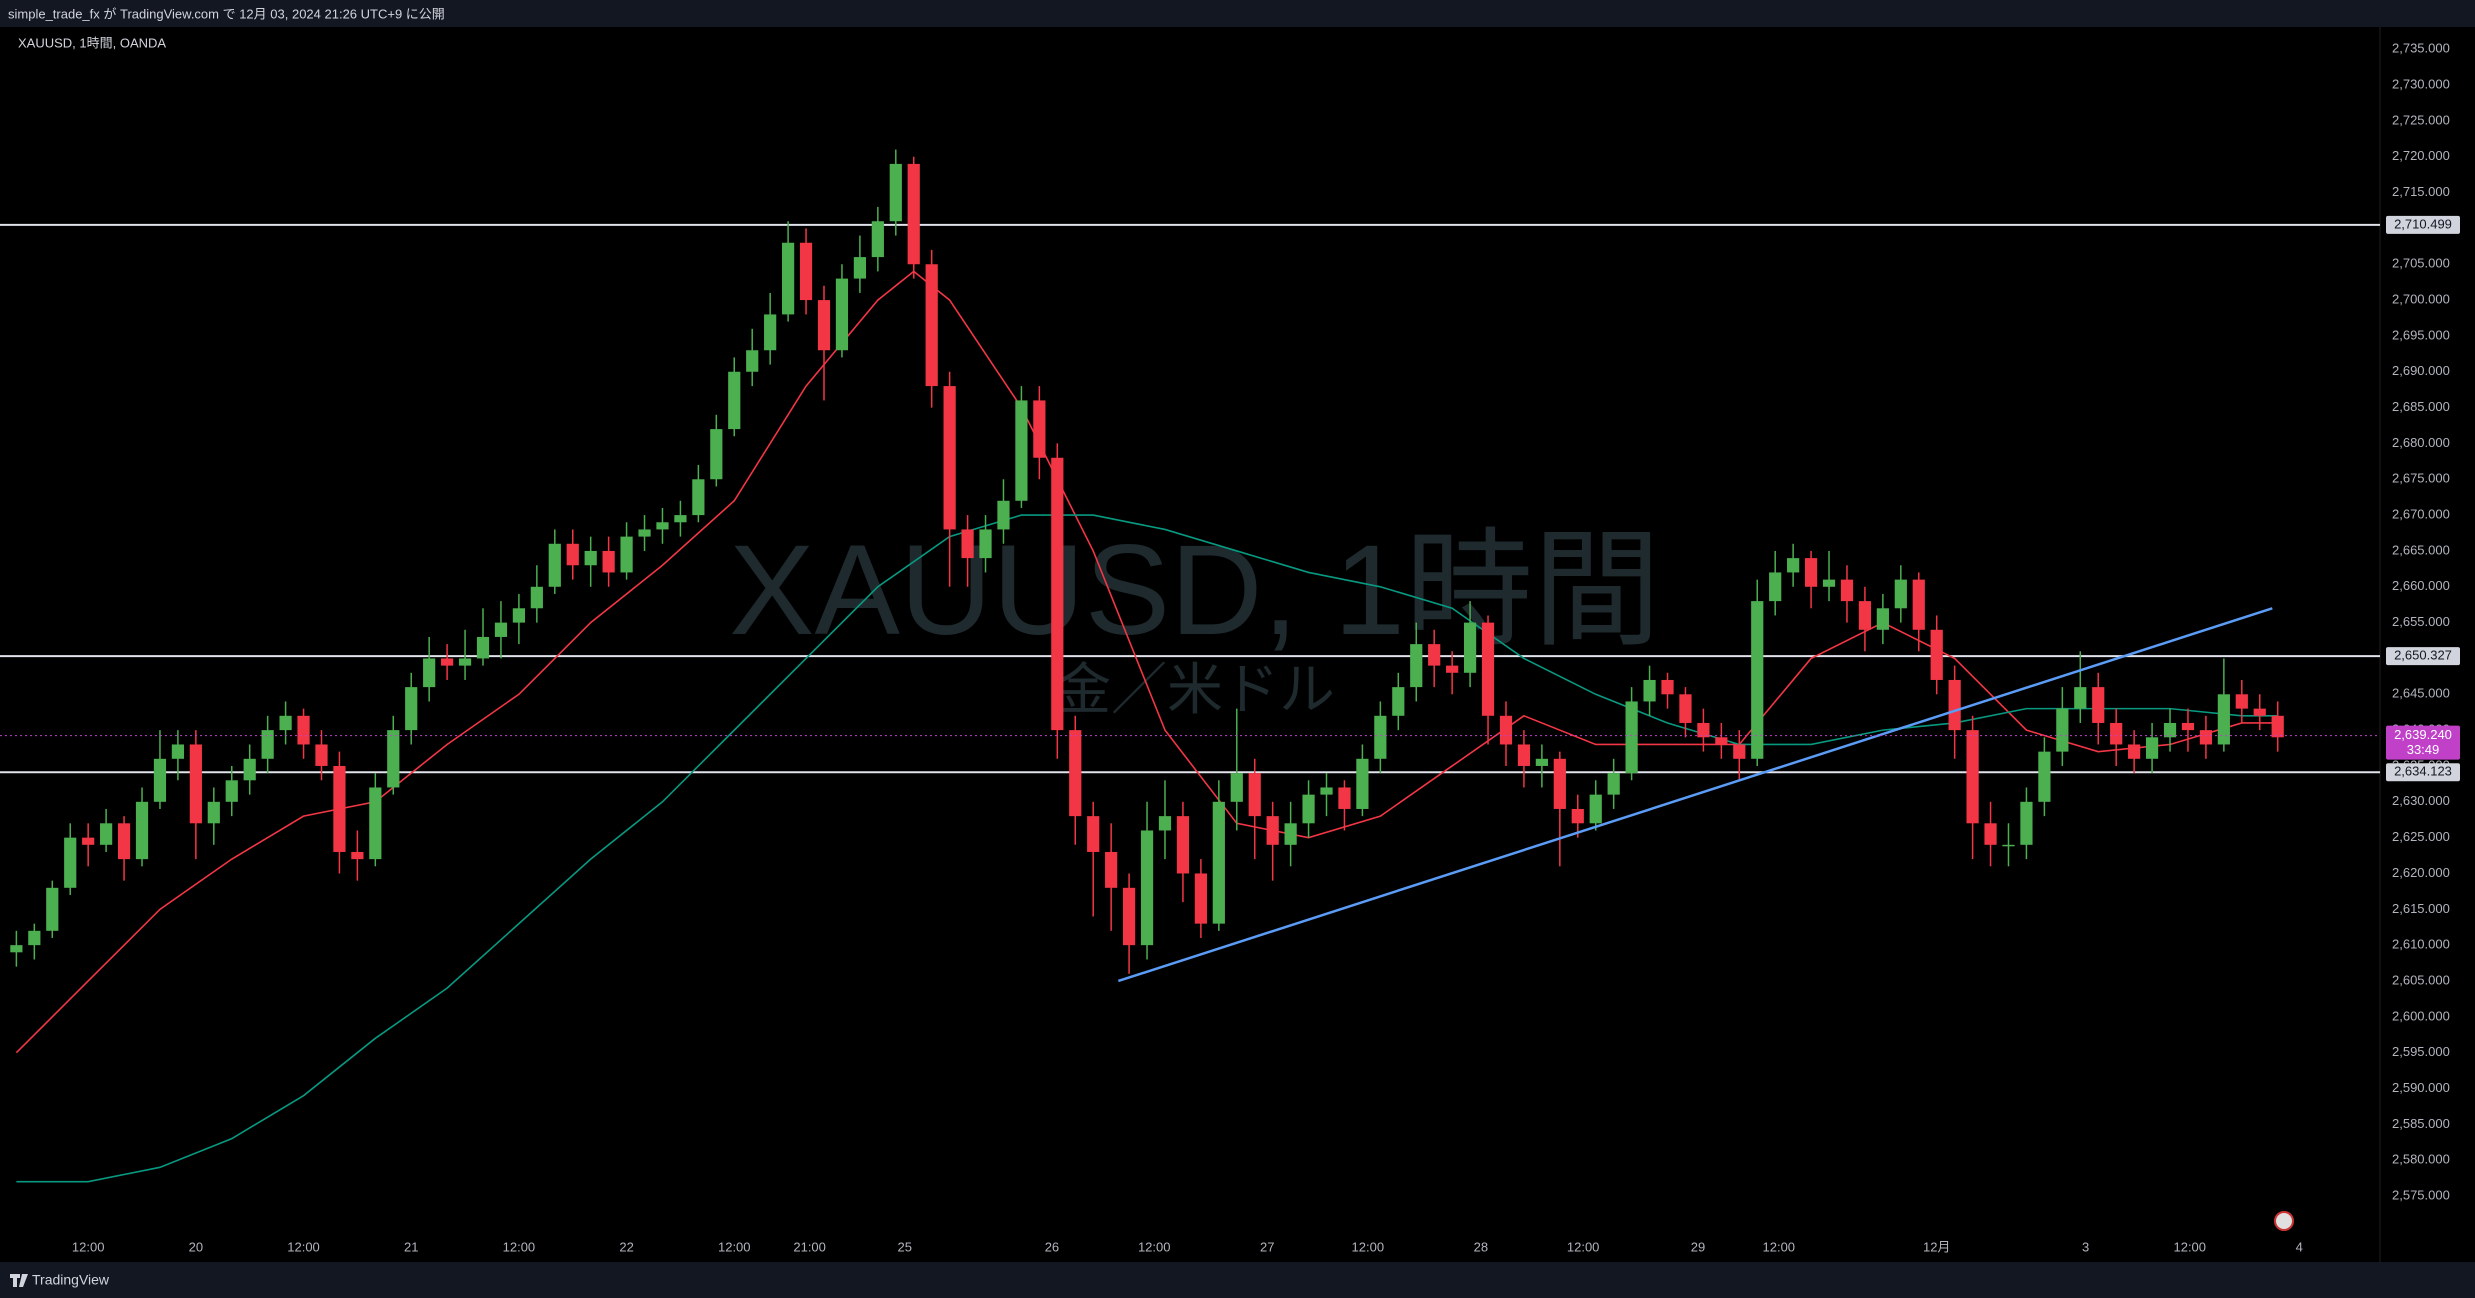 The height and width of the screenshot is (1298, 2475). I want to click on y-tick-label: 2,585.000, so click(2421, 1123).